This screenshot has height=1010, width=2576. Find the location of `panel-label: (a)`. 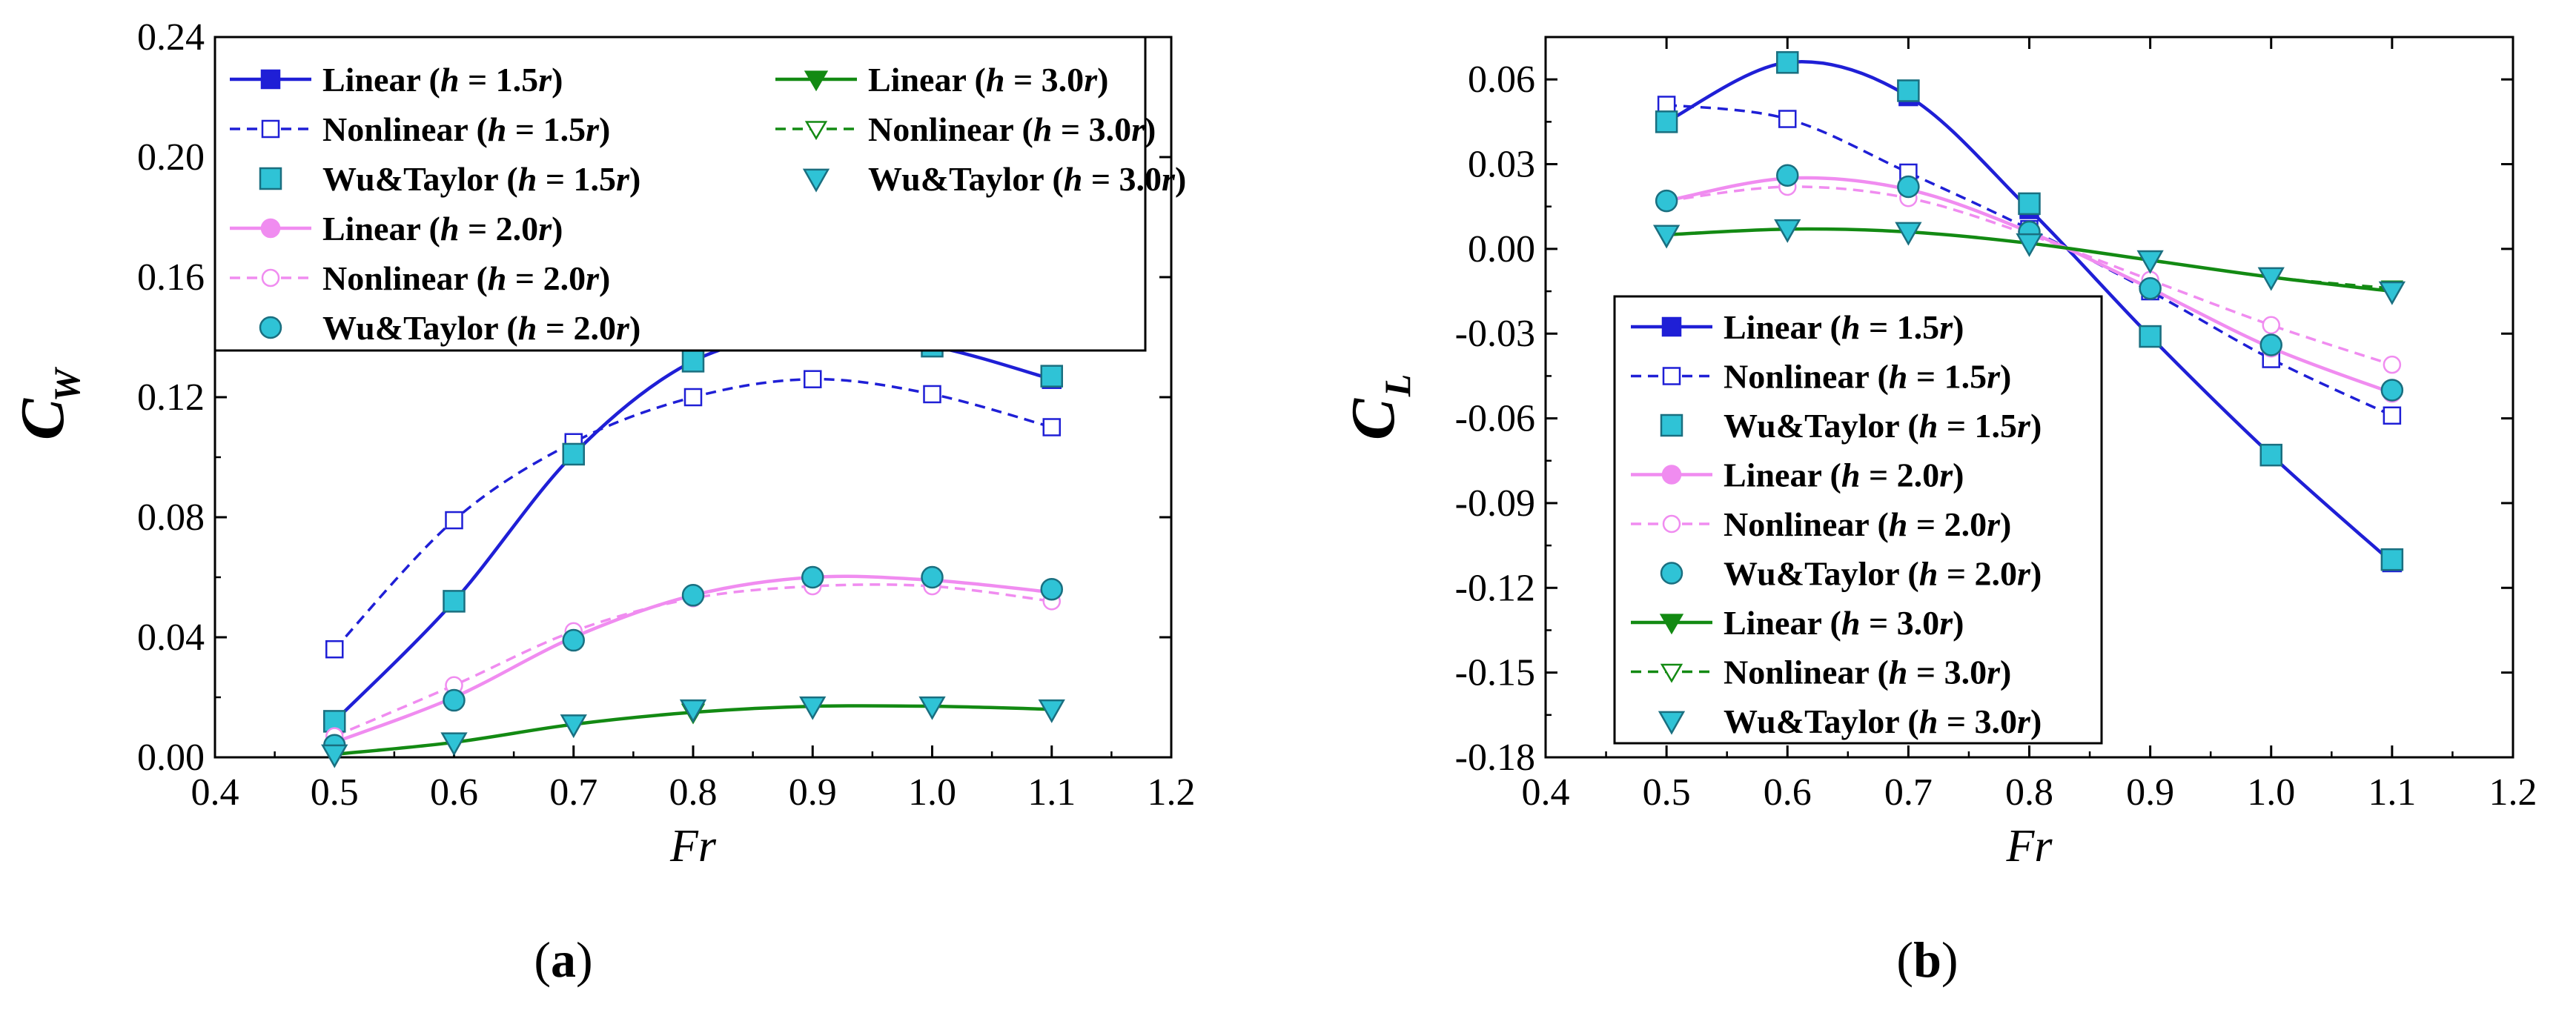

panel-label: (a) is located at coordinates (563, 959).